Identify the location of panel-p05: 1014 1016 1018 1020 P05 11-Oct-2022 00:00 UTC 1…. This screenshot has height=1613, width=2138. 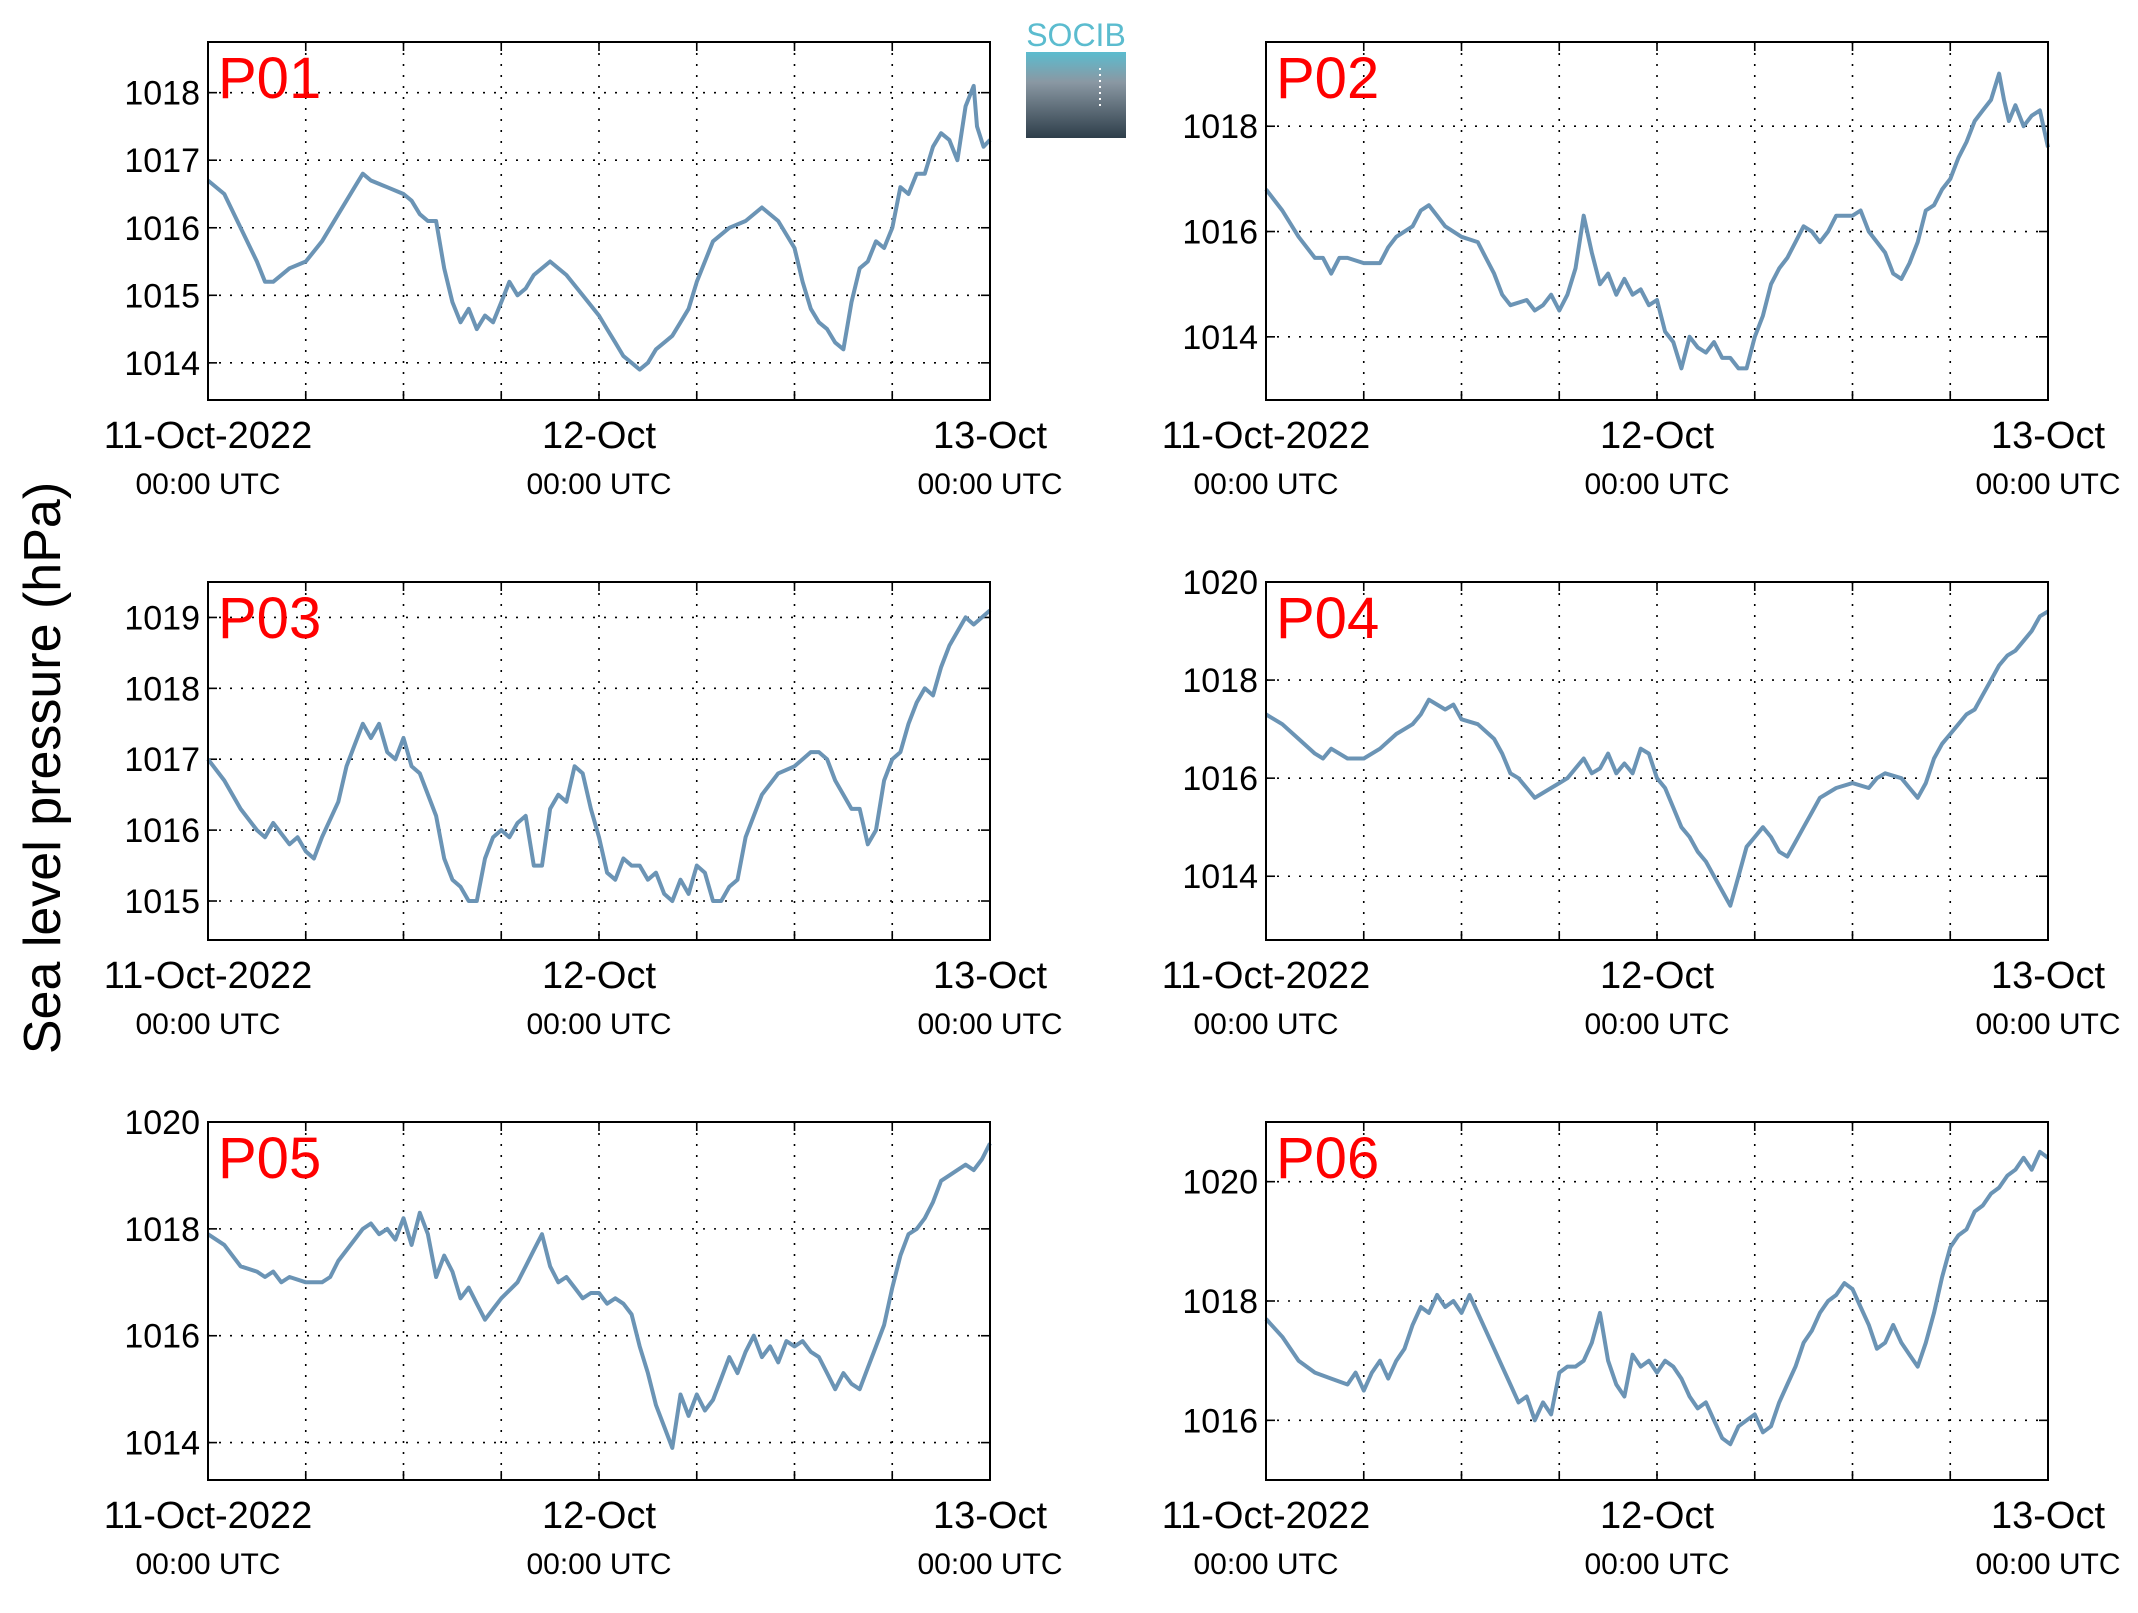
(583, 1342).